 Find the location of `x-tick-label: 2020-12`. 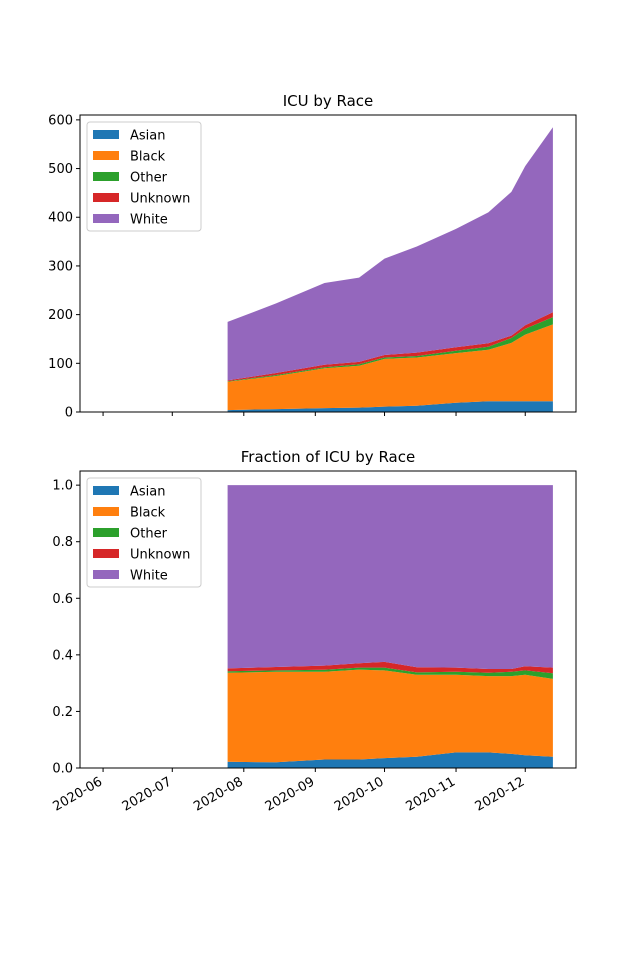

x-tick-label: 2020-12 is located at coordinates (500, 794).